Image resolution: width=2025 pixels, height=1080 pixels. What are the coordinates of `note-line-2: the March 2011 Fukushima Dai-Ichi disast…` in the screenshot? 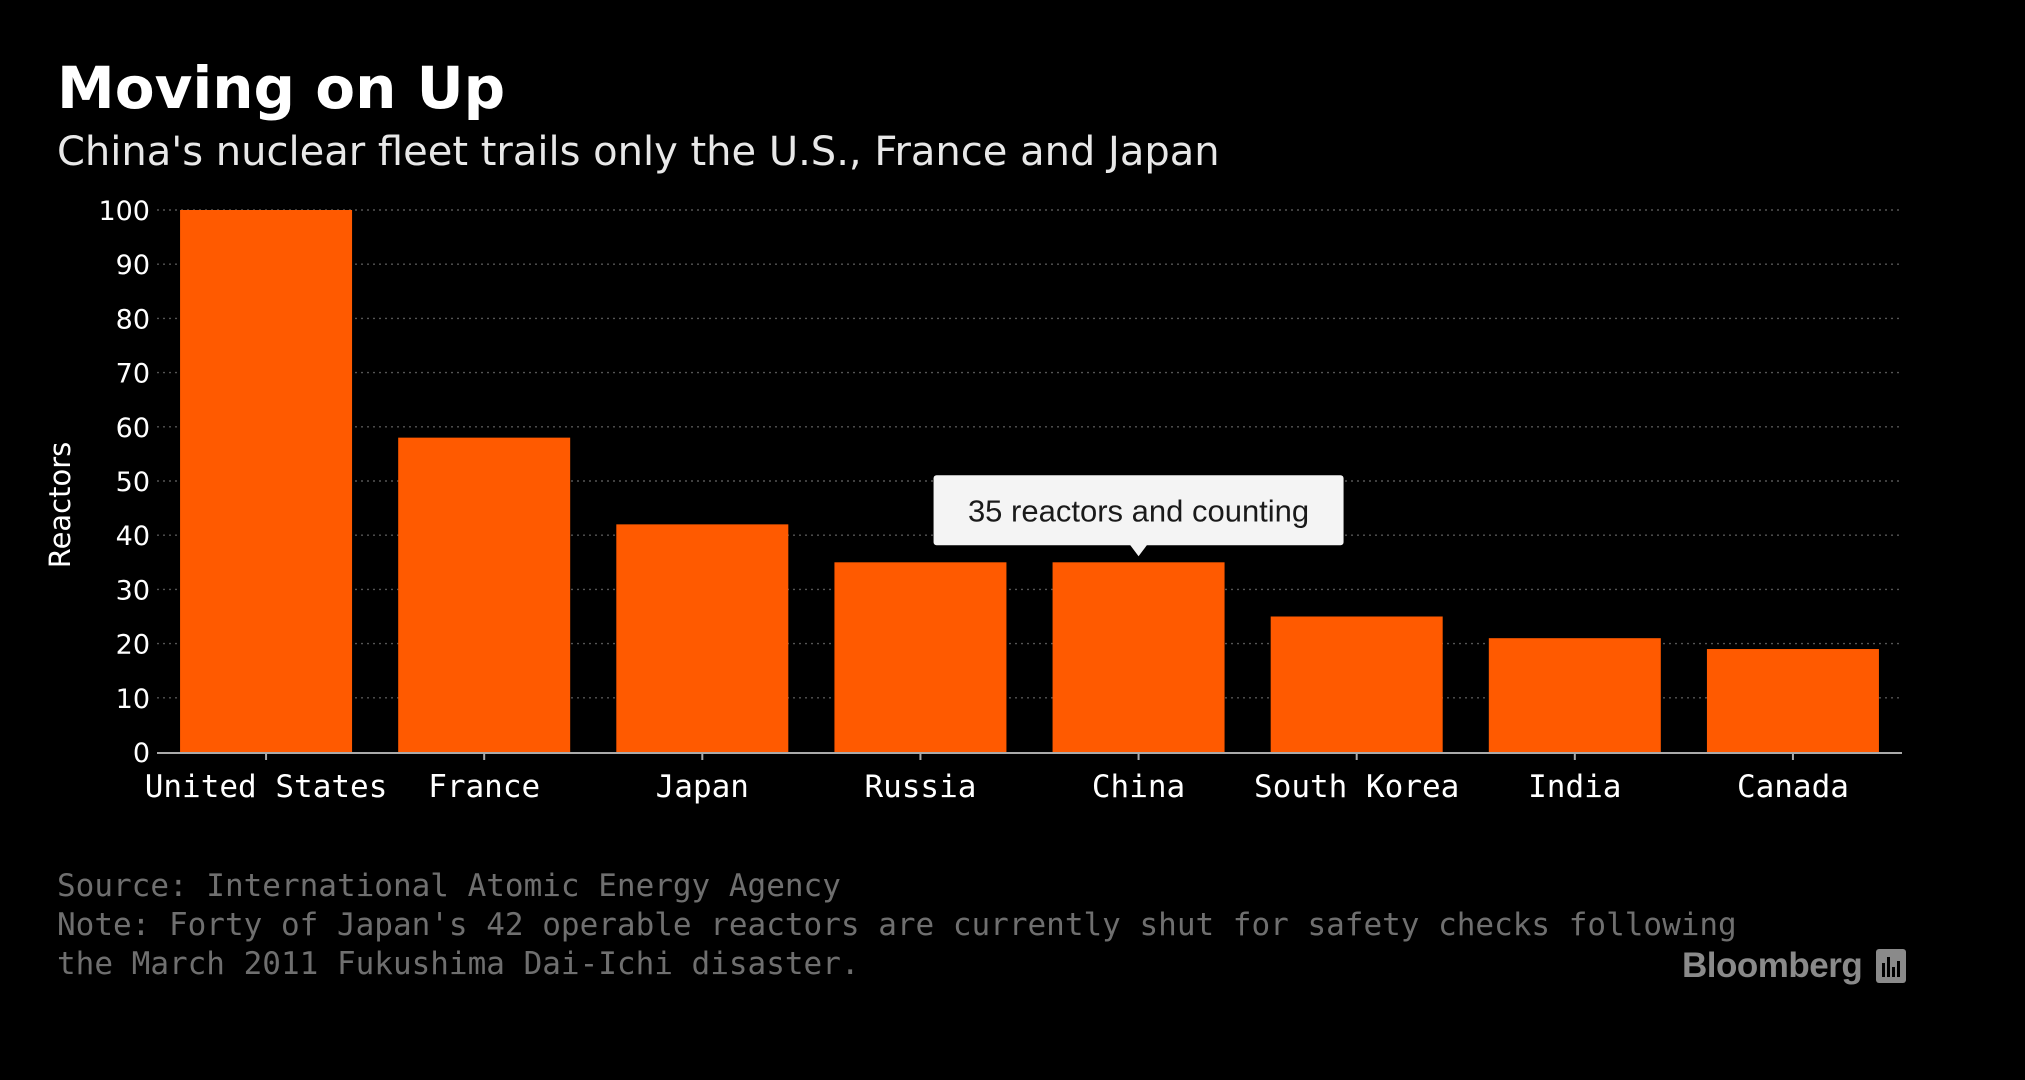 It's located at (458, 964).